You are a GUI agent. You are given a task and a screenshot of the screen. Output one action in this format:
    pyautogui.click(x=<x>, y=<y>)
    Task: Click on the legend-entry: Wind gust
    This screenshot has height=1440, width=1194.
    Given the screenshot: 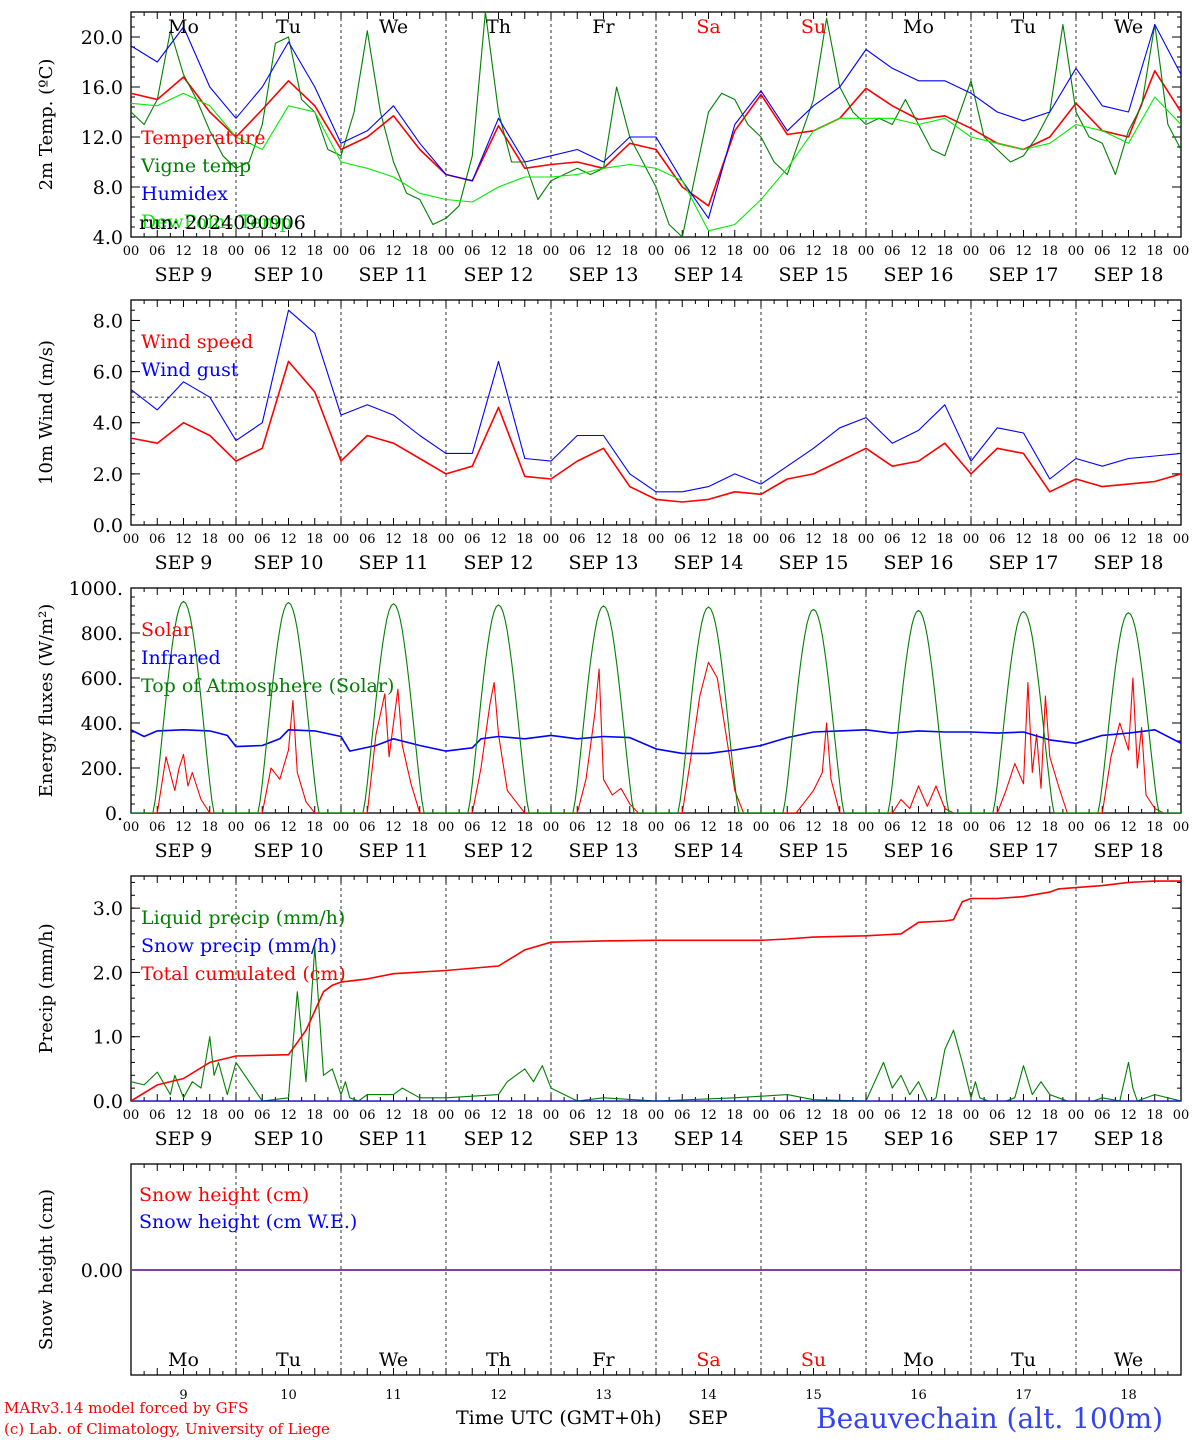 What is the action you would take?
    pyautogui.click(x=190, y=370)
    